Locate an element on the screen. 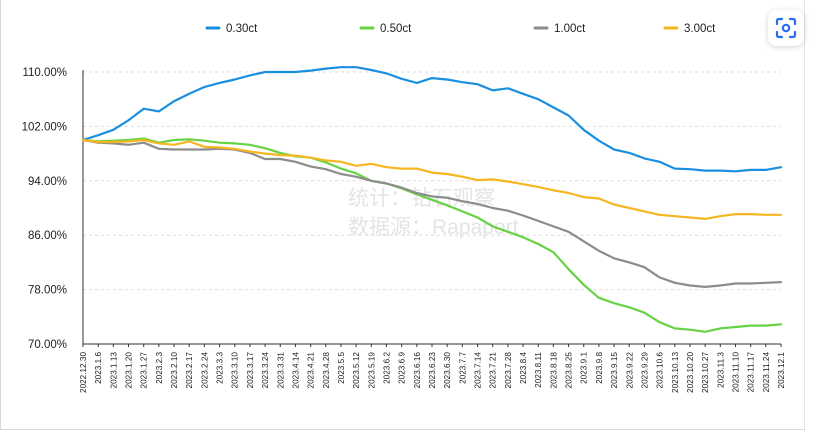 This screenshot has height=432, width=817. scan-button is located at coordinates (786, 28).